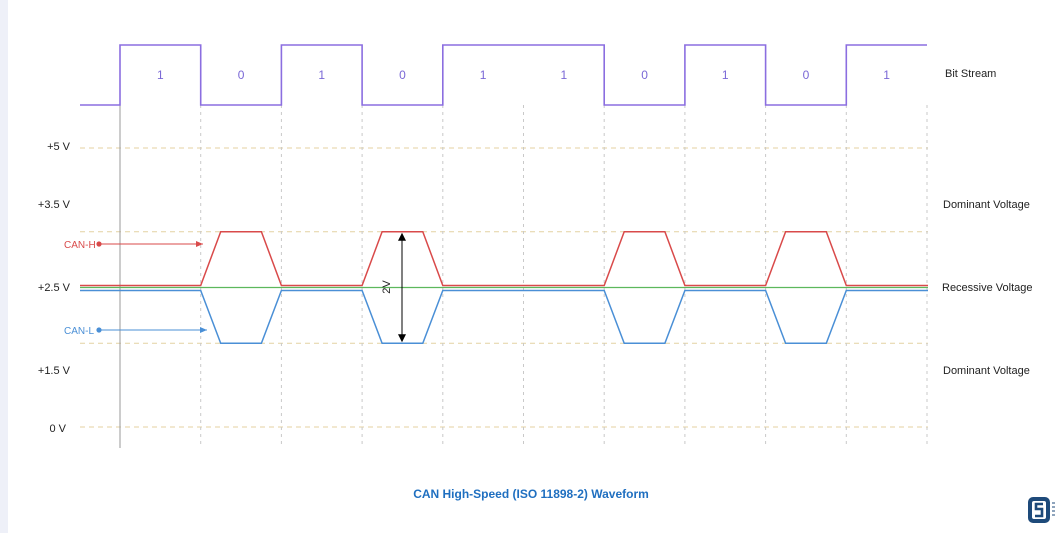 The image size is (1063, 533). Describe the element at coordinates (79, 331) in the screenshot. I see `can-l-label: CAN-L` at that location.